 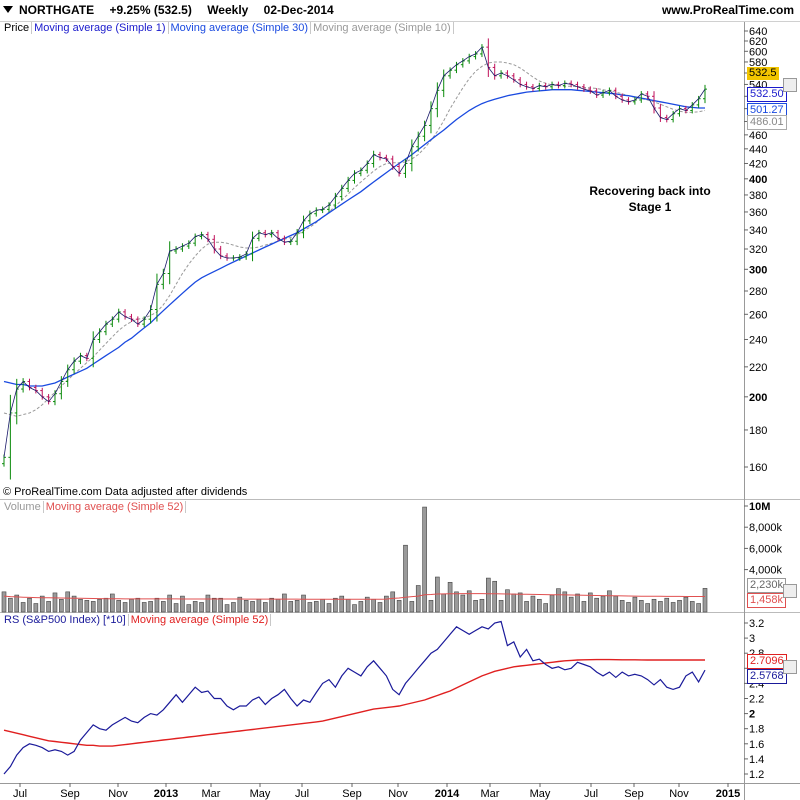 I want to click on rs-ma-line, so click(x=354, y=702).